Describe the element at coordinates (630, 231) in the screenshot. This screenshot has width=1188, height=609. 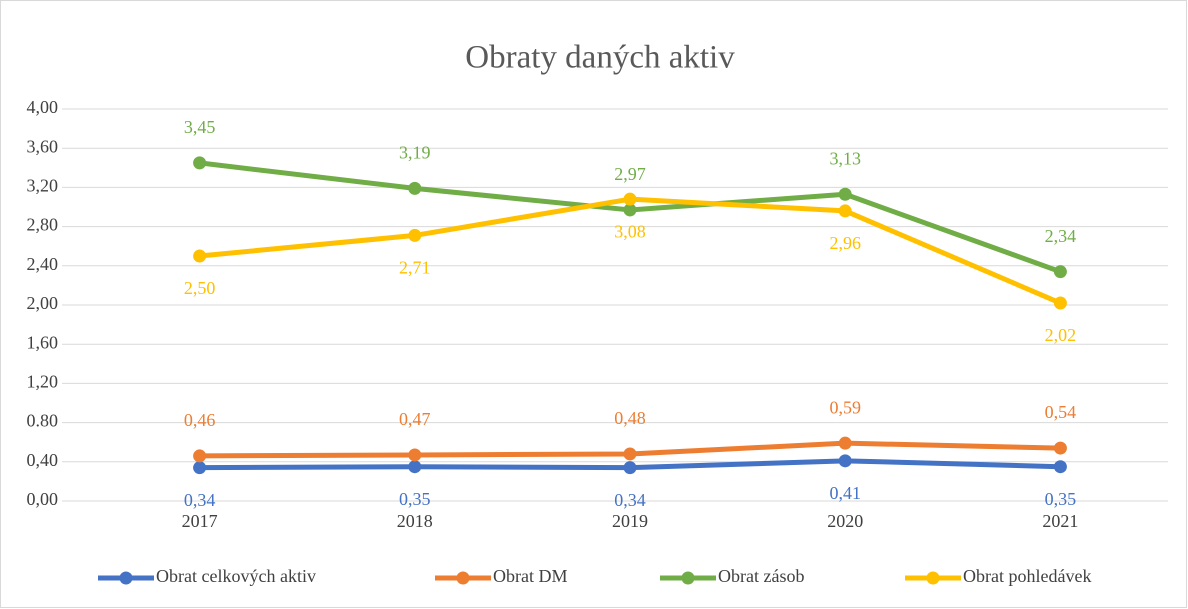
I see `data-label: 3,08` at that location.